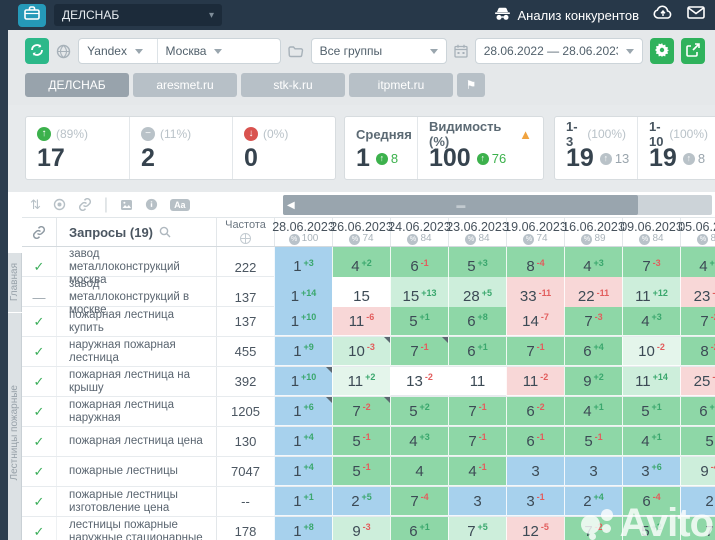 The height and width of the screenshot is (540, 715). I want to click on date-column-header: 05.06.2023%84, so click(696, 232).